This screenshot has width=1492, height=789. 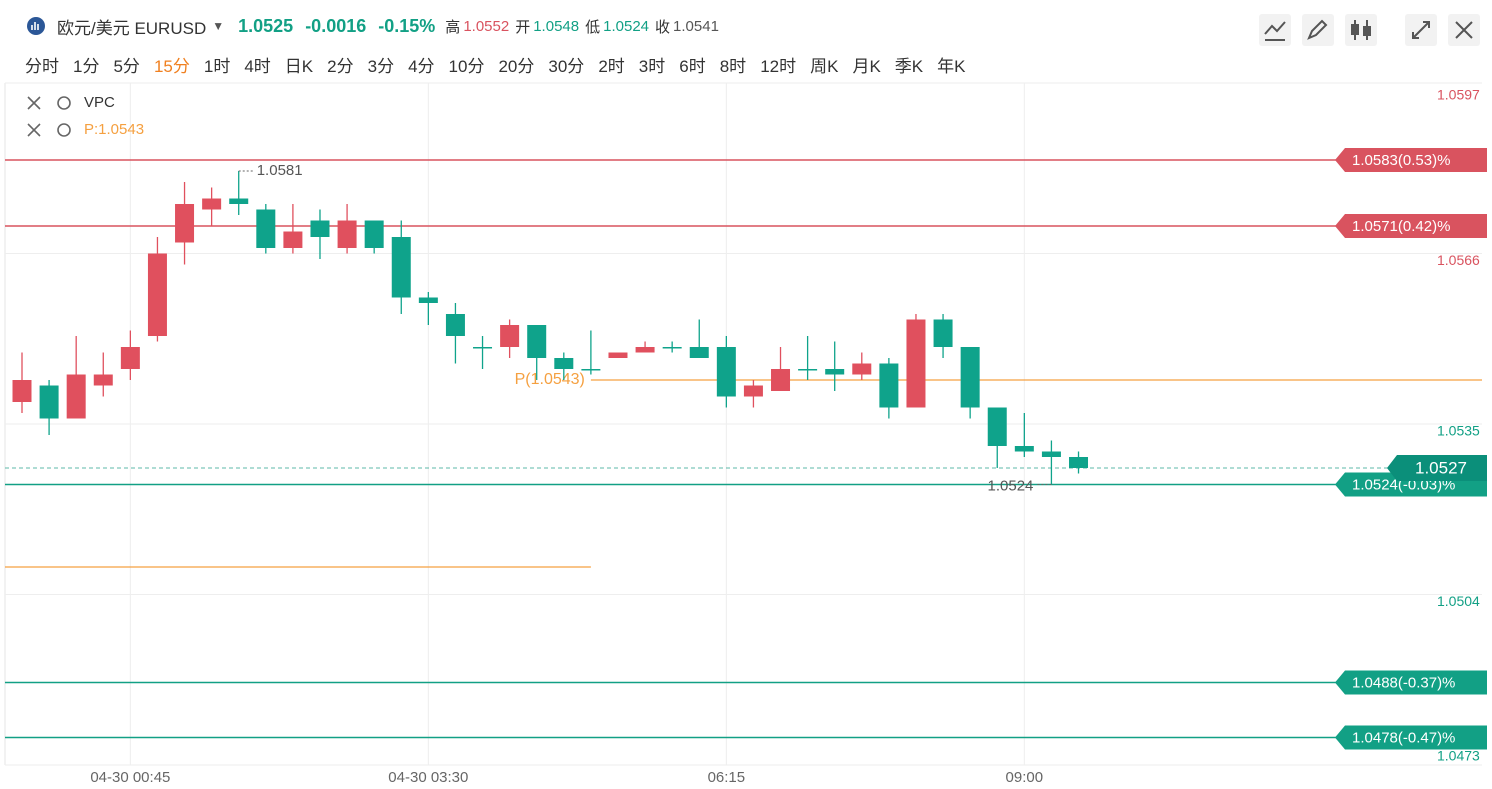 I want to click on current-price-tag, so click(x=1437, y=468).